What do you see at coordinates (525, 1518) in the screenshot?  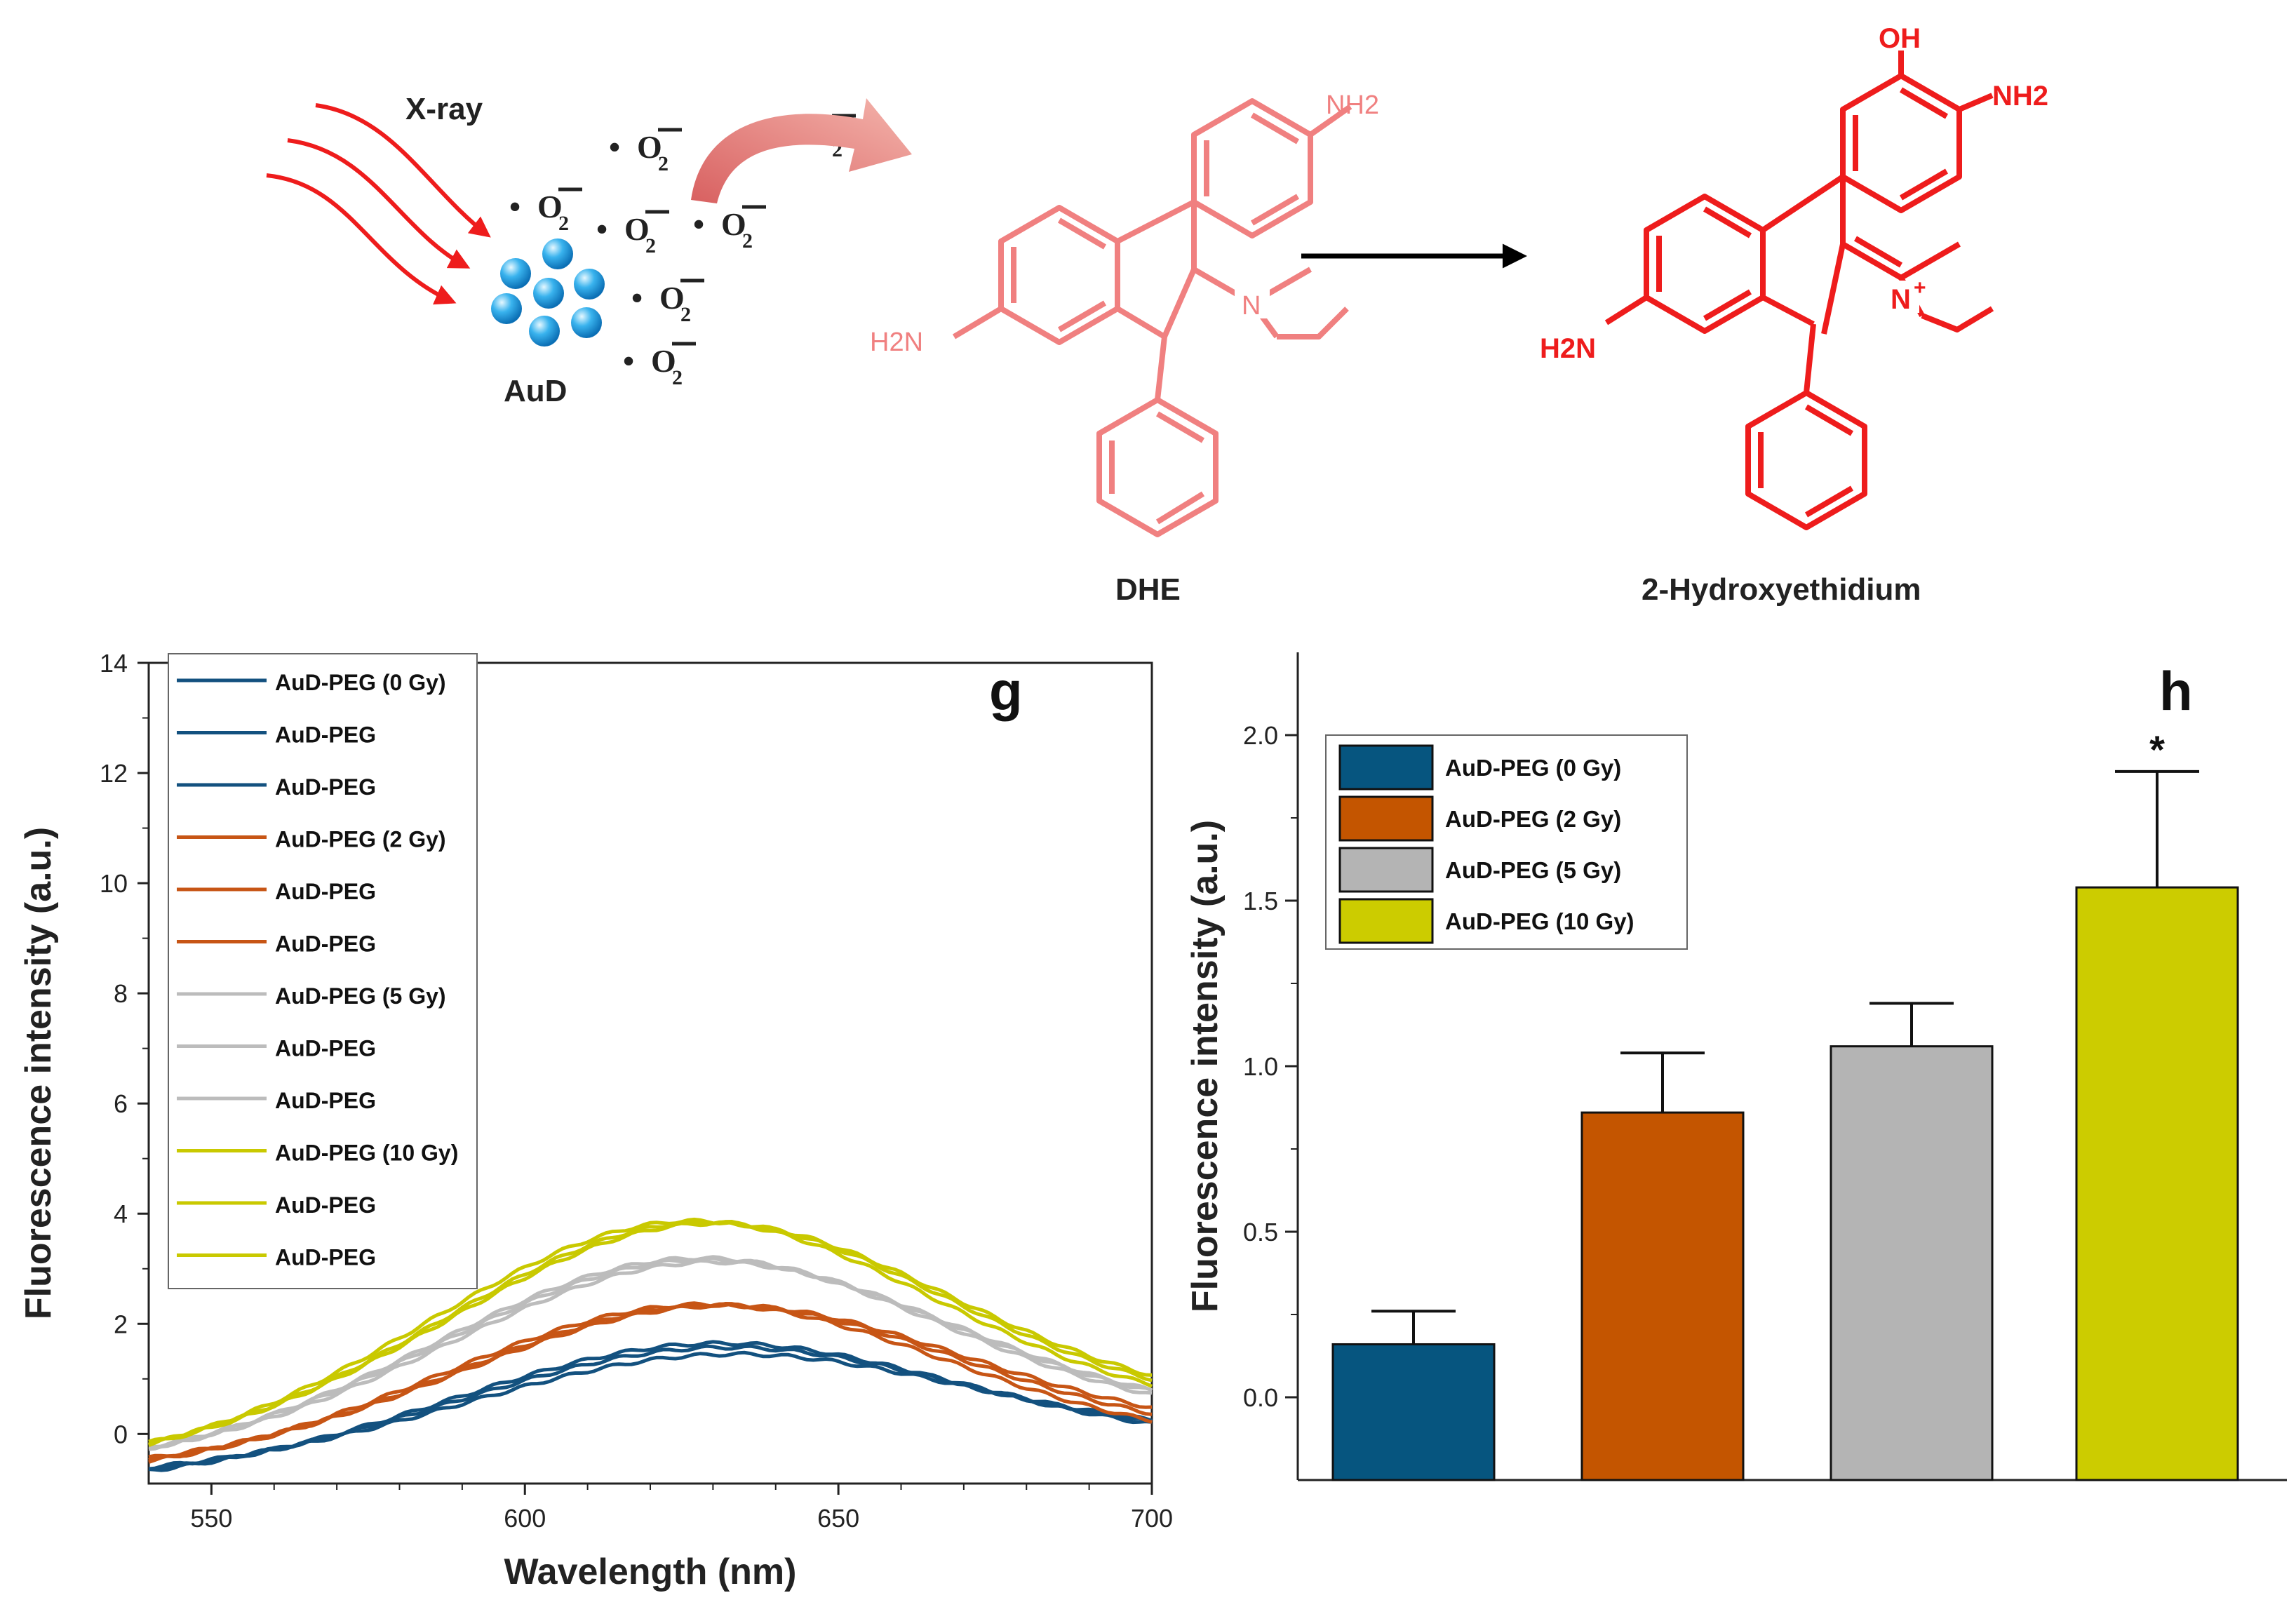 I see `x-tick-label: 600` at bounding box center [525, 1518].